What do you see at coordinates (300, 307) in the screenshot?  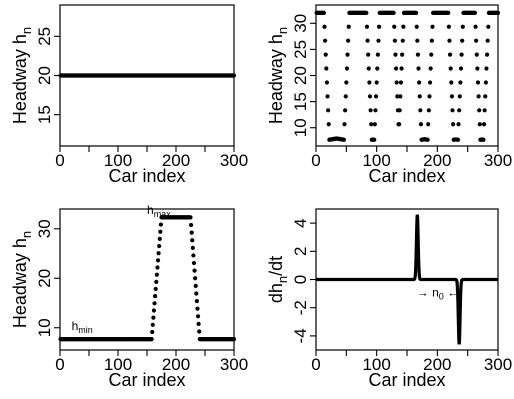 I see `y-tick-label: -2` at bounding box center [300, 307].